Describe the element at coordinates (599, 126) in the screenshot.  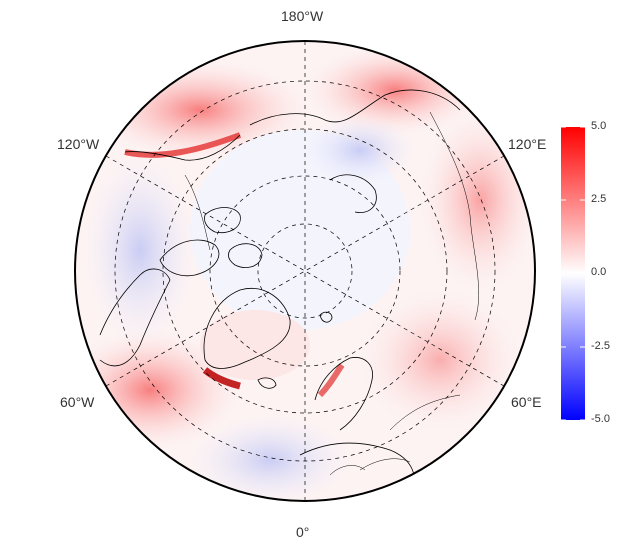
I see `colorbar-tick-label: 5.0` at that location.